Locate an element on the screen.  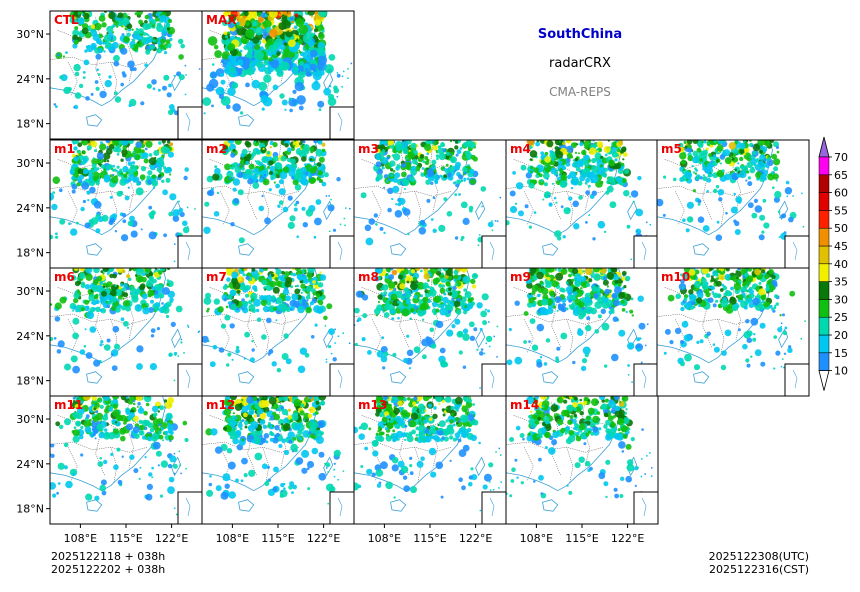
lat-tick-label: 30°N is located at coordinates (30, 34).